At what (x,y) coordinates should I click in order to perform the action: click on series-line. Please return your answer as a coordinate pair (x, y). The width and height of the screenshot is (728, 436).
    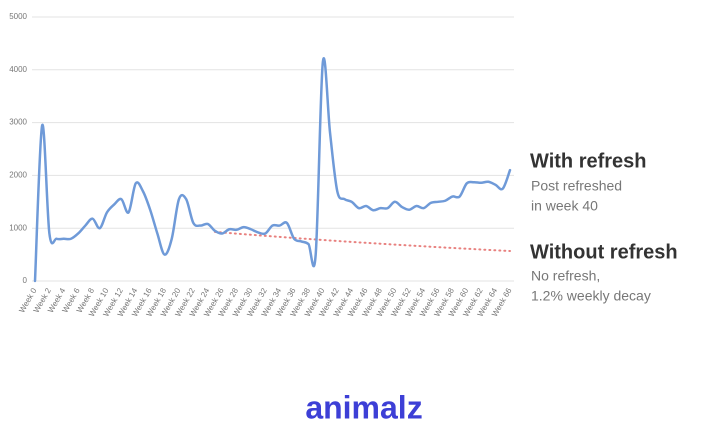
    Looking at the image, I should click on (362, 241).